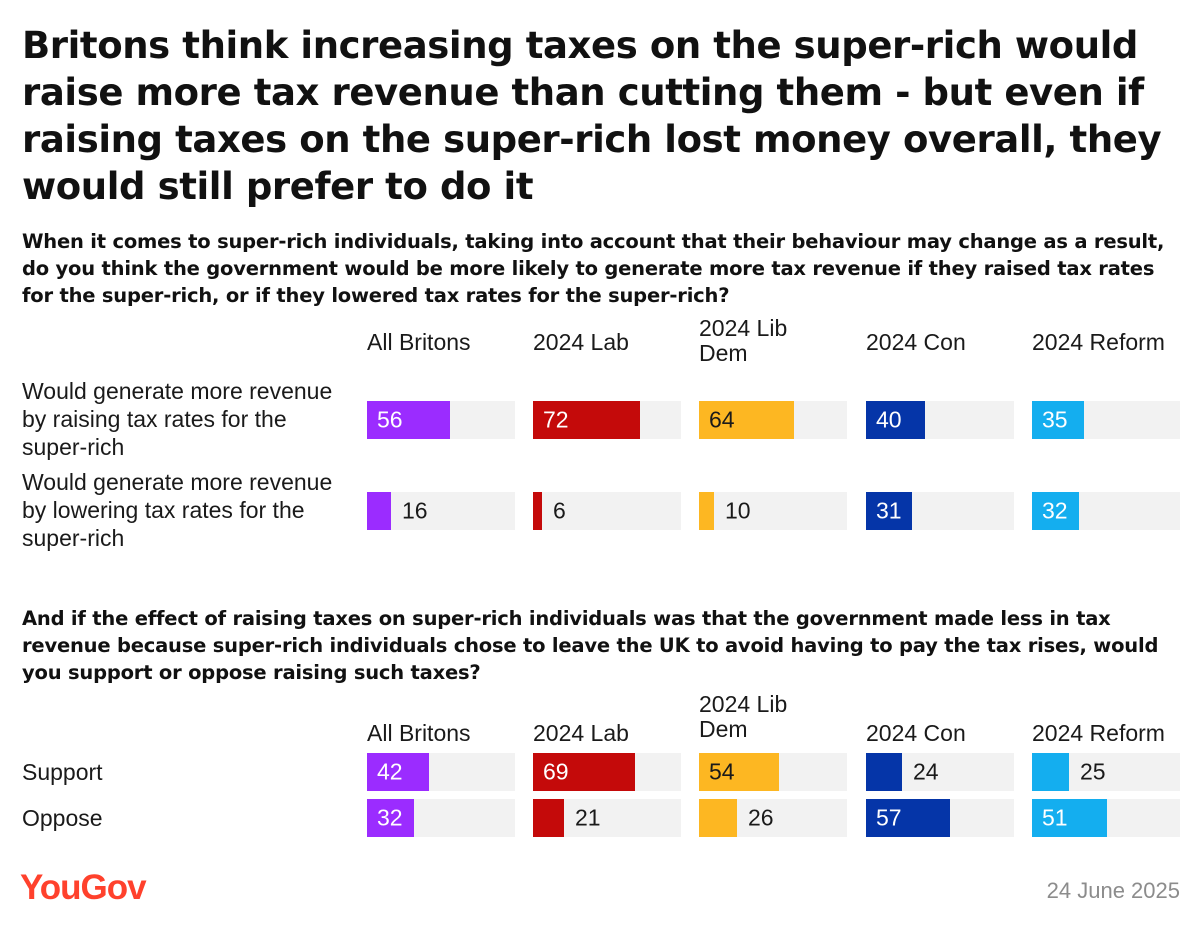  What do you see at coordinates (722, 419) in the screenshot?
I see `data-label: 64` at bounding box center [722, 419].